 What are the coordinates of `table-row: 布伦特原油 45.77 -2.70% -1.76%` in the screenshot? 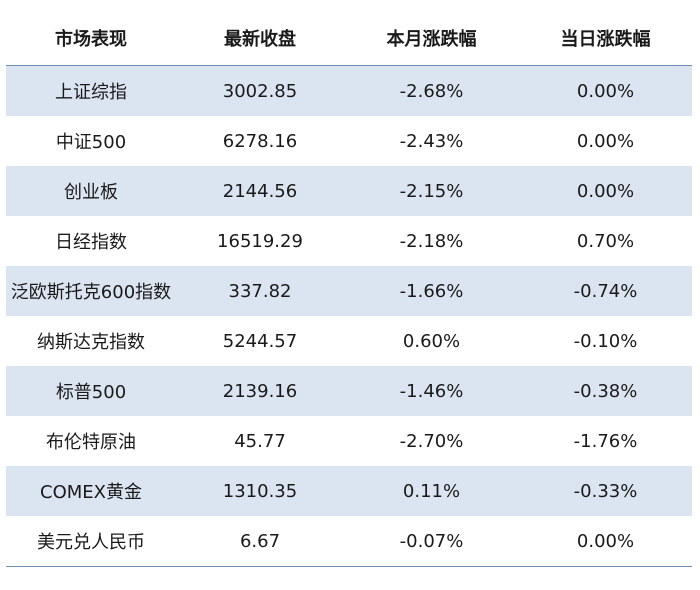 It's located at (349, 441).